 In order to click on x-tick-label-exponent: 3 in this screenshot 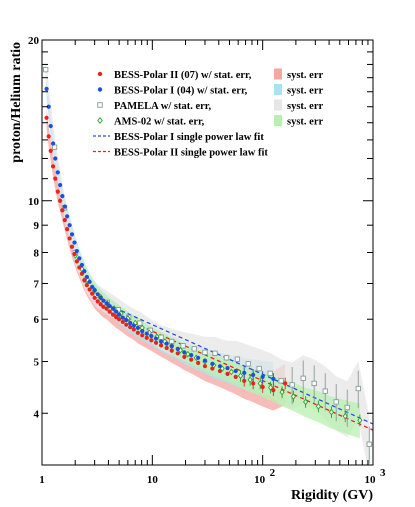, I will do `click(383, 473)`.